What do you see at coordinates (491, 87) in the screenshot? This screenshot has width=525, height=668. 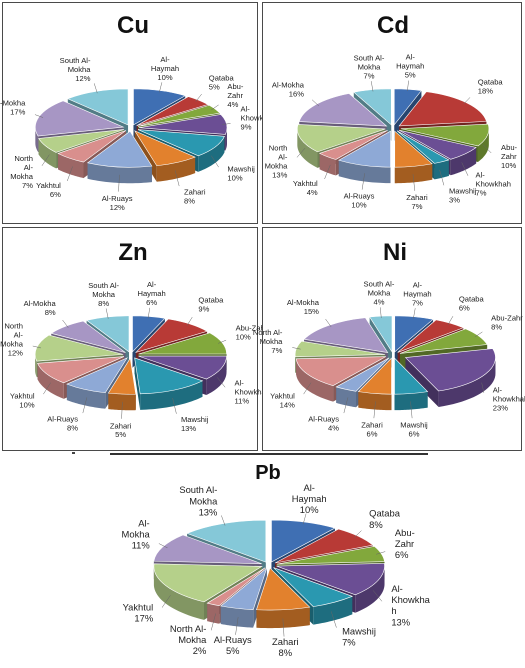 I see `slice-label-qataba: Qataba 18%` at bounding box center [491, 87].